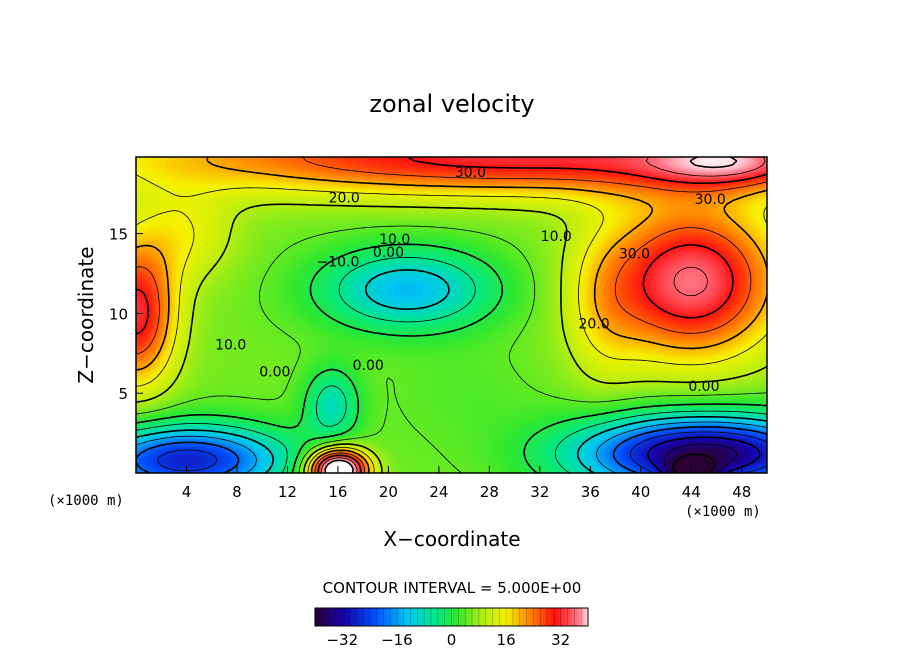 This screenshot has height=654, width=904. I want to click on x-tick-label: 32, so click(539, 492).